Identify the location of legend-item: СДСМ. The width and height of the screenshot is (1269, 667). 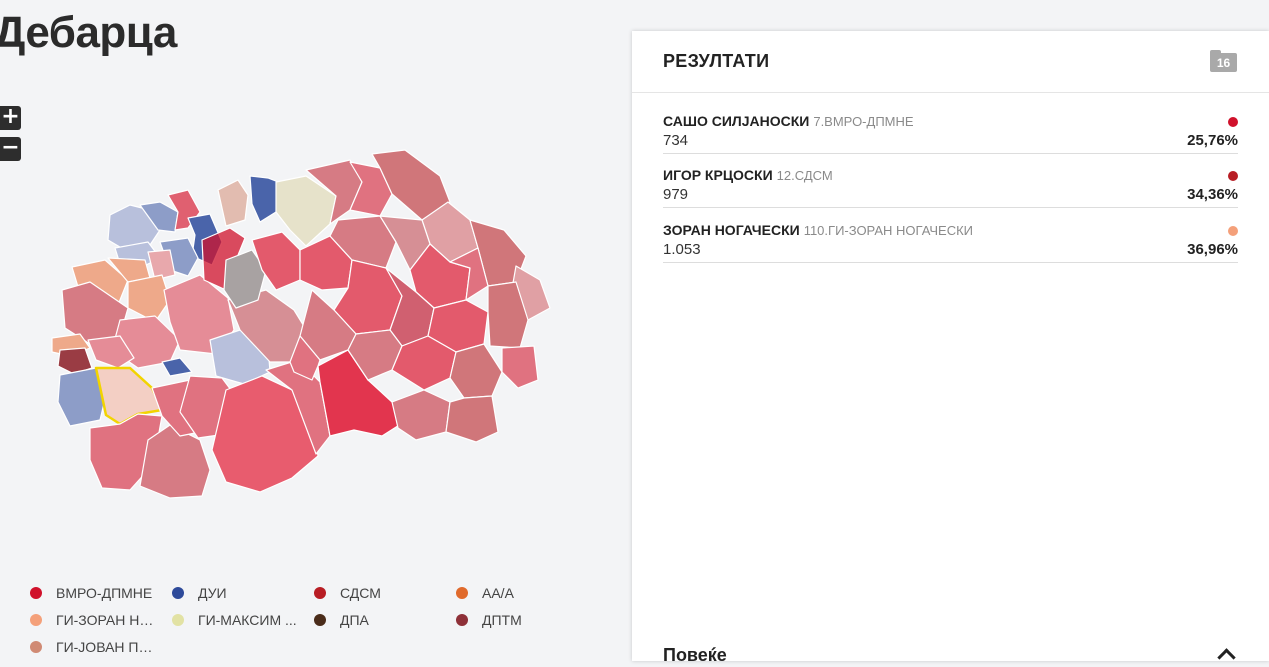
(385, 593).